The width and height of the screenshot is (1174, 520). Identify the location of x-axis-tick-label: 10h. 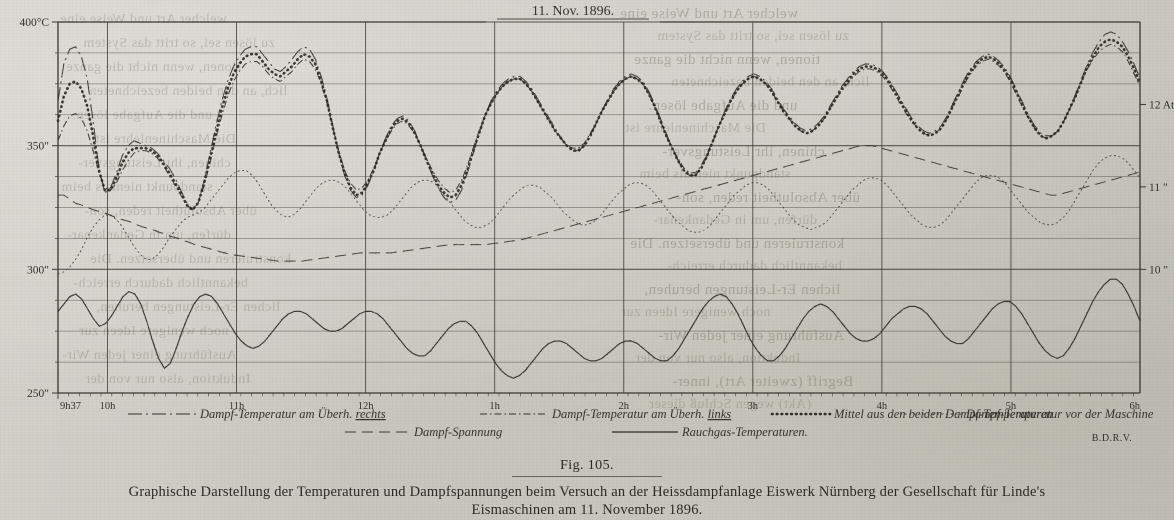
(108, 406).